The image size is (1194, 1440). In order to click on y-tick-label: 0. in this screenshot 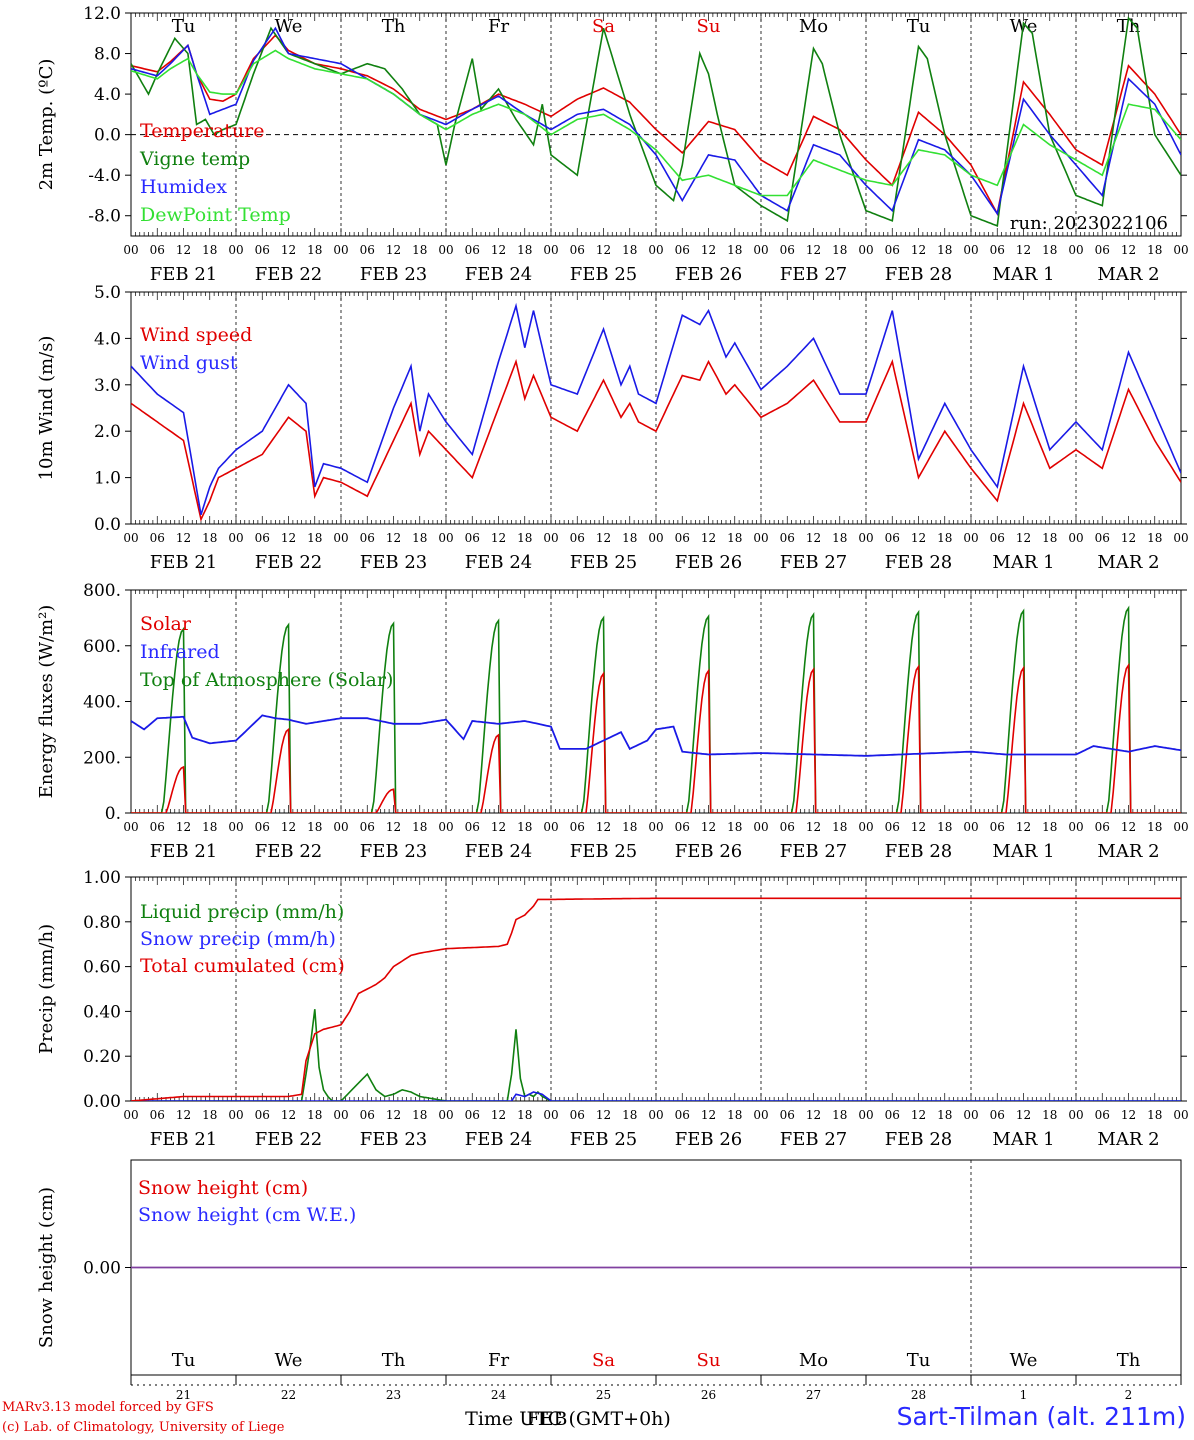, I will do `click(113, 814)`.